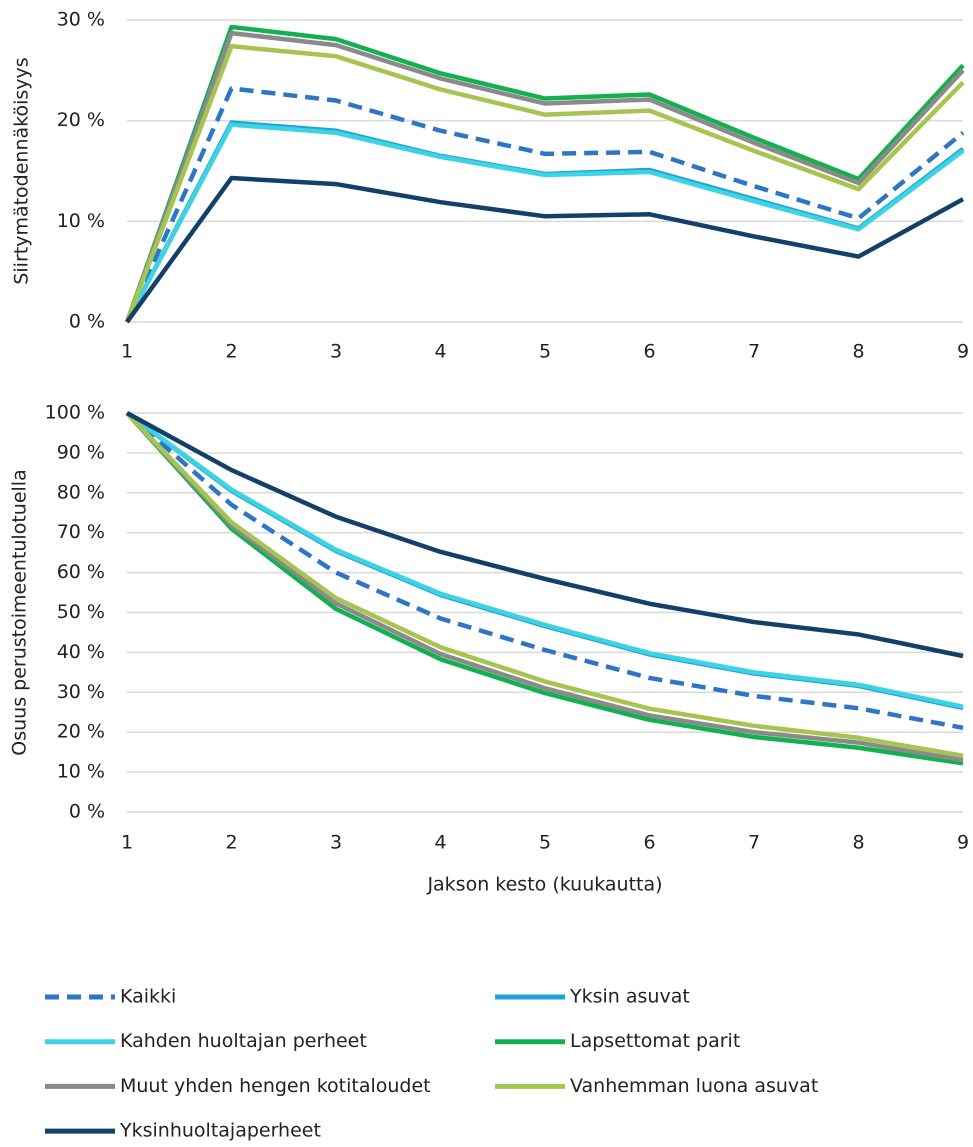 This screenshot has width=973, height=1147. Describe the element at coordinates (148, 997) in the screenshot. I see `legend-label: Kaikki` at that location.